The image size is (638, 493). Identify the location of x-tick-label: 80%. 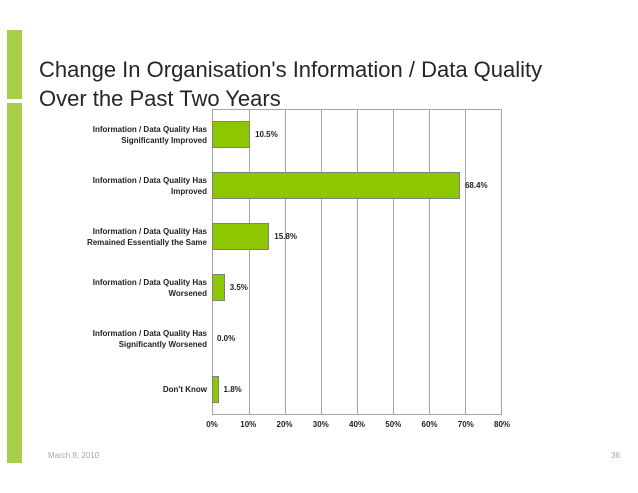
(502, 424).